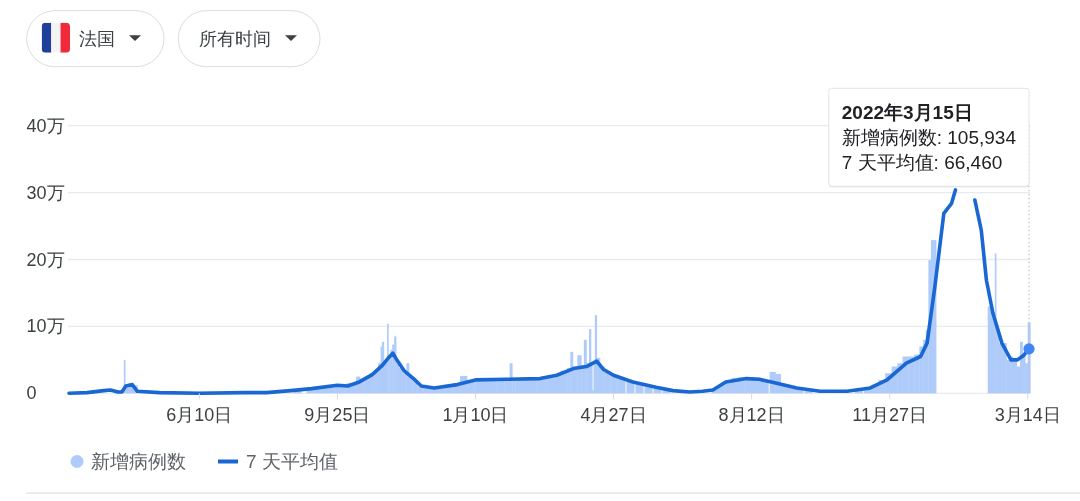 The image size is (1080, 501). What do you see at coordinates (907, 113) in the screenshot?
I see `tooltip-heading: 2022年3月15日` at bounding box center [907, 113].